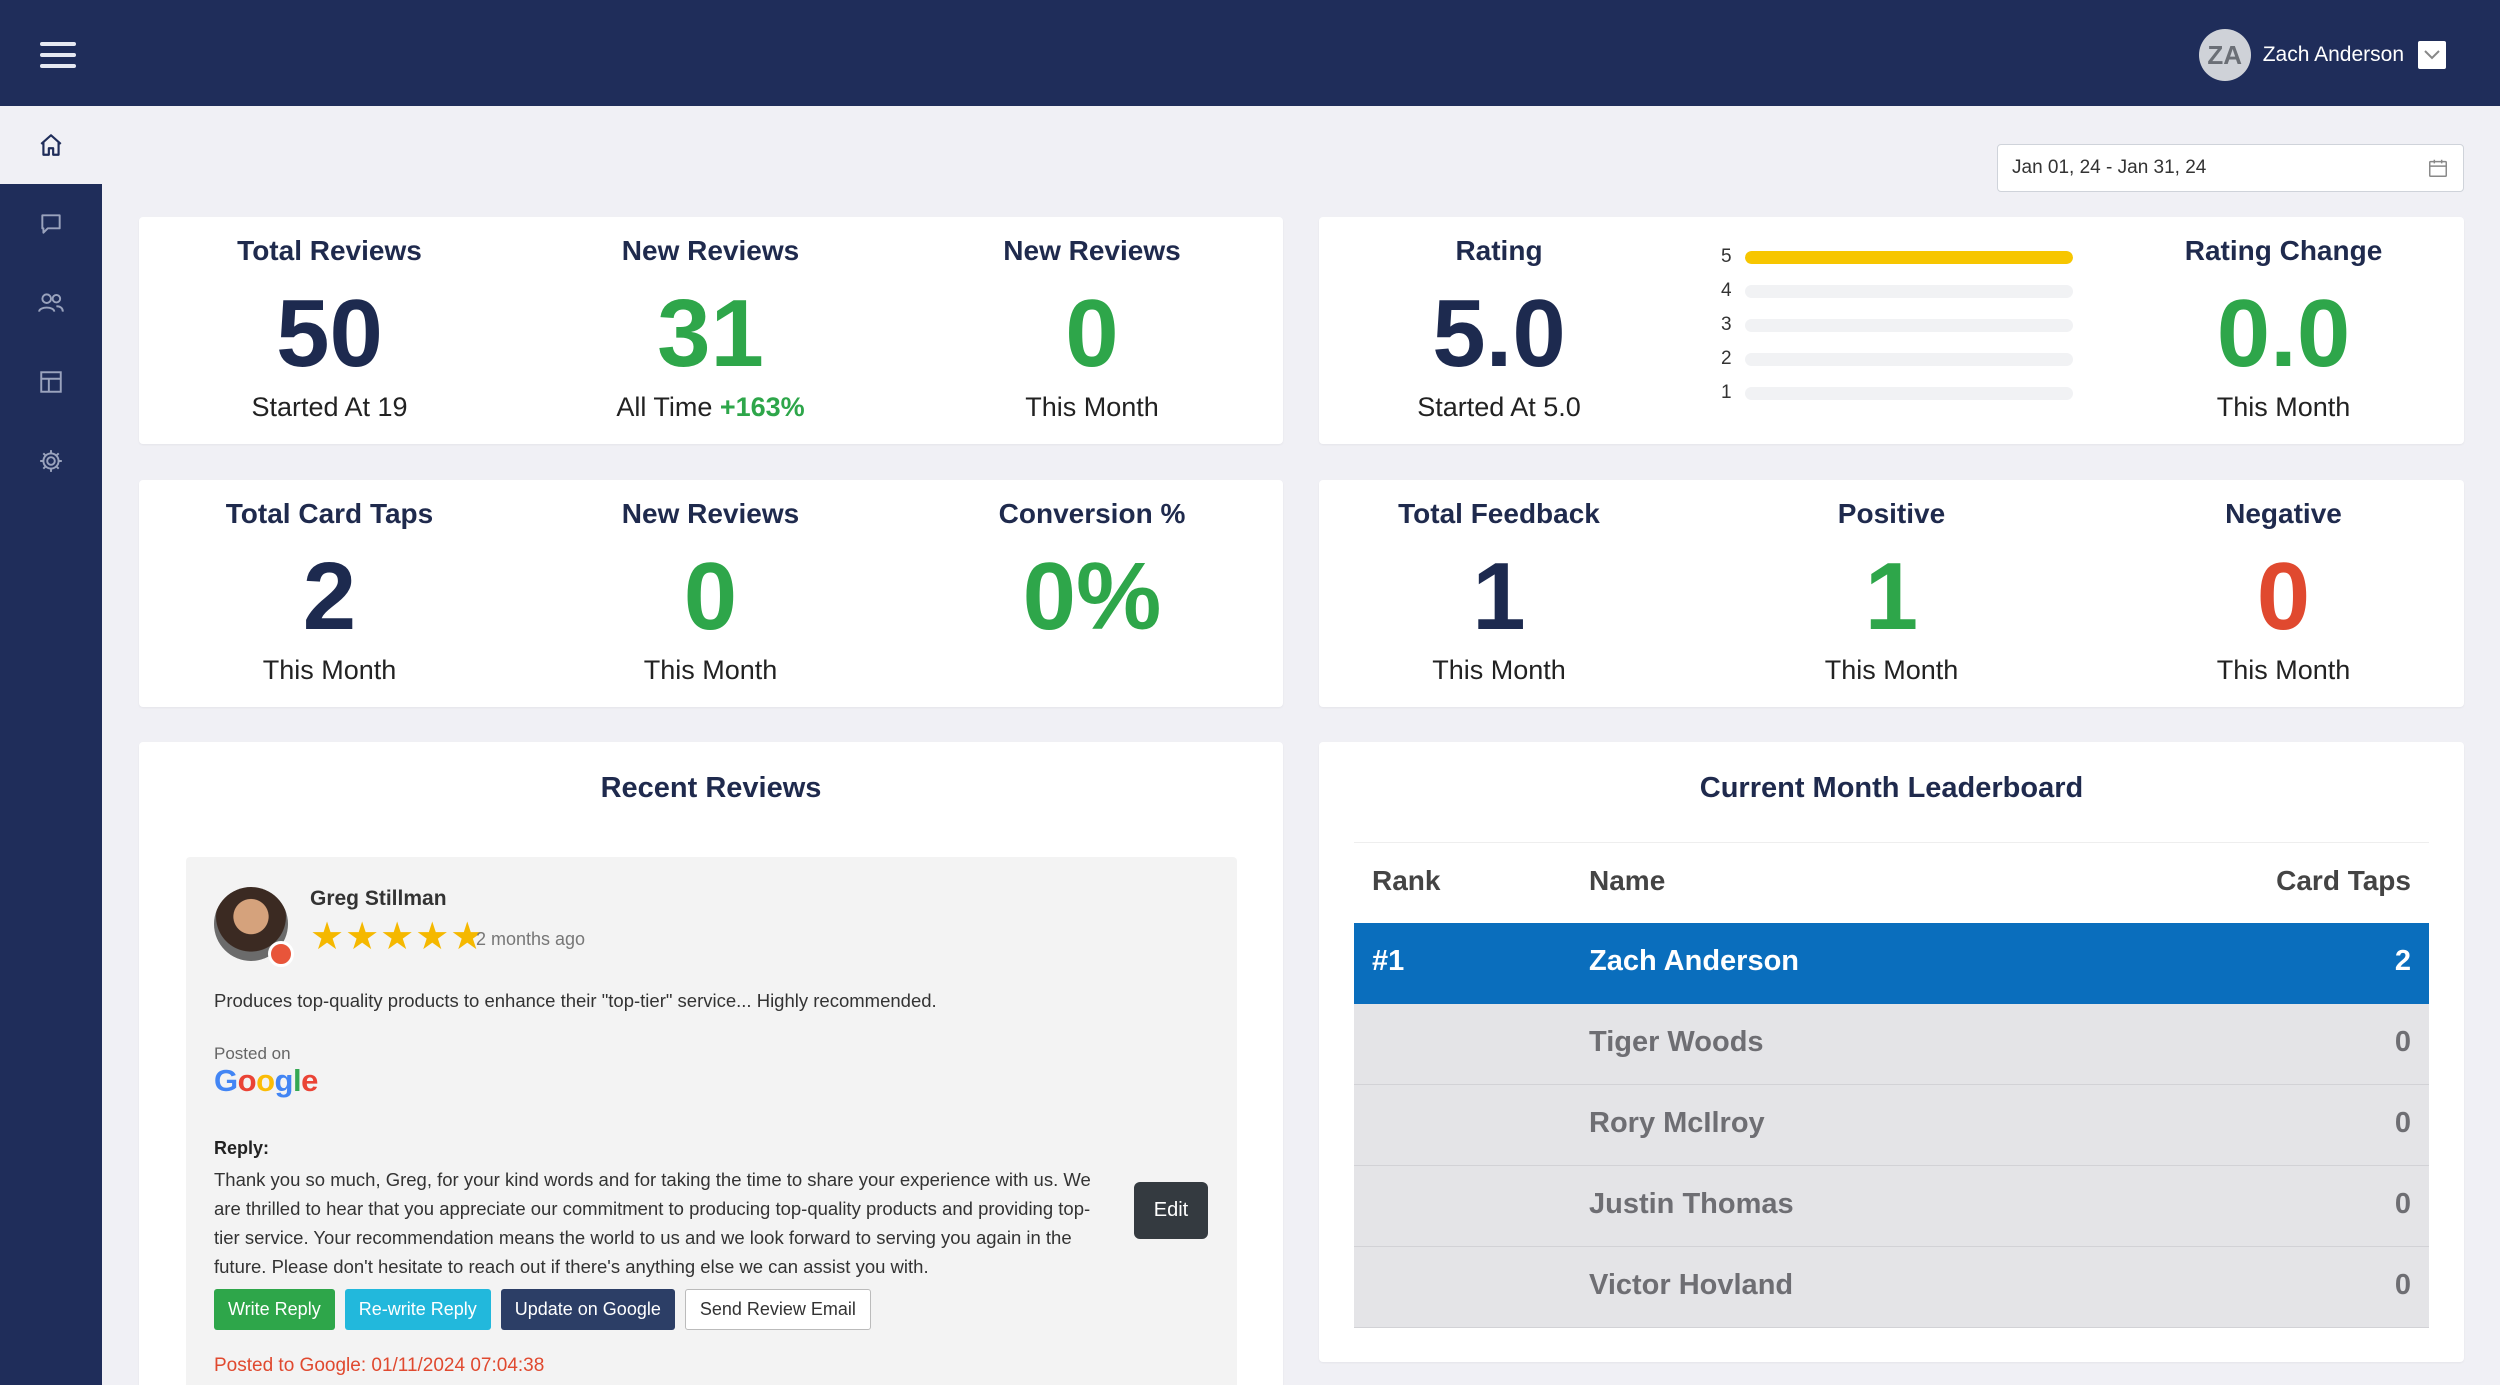  Describe the element at coordinates (1499, 407) in the screenshot. I see `stat-sub: Started At 5.0` at that location.